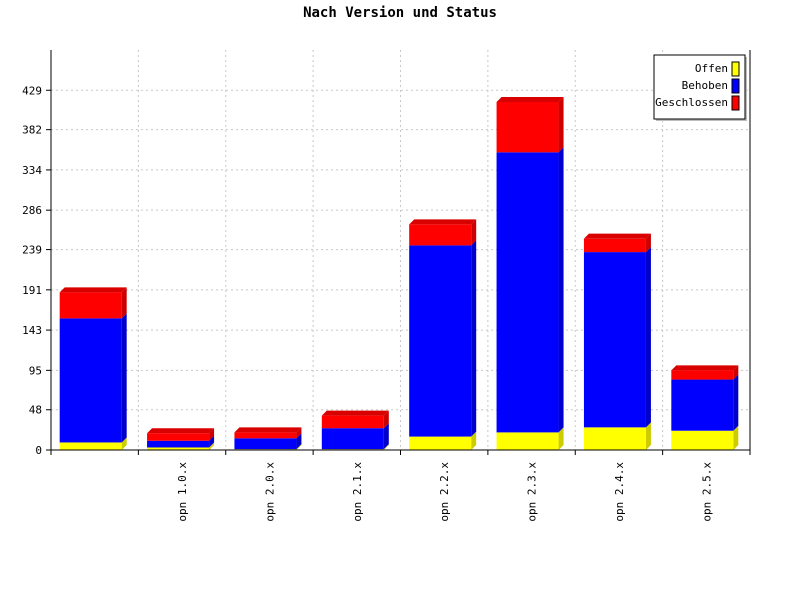 The image size is (800, 600). I want to click on y-tick-label: 429, so click(32, 90).